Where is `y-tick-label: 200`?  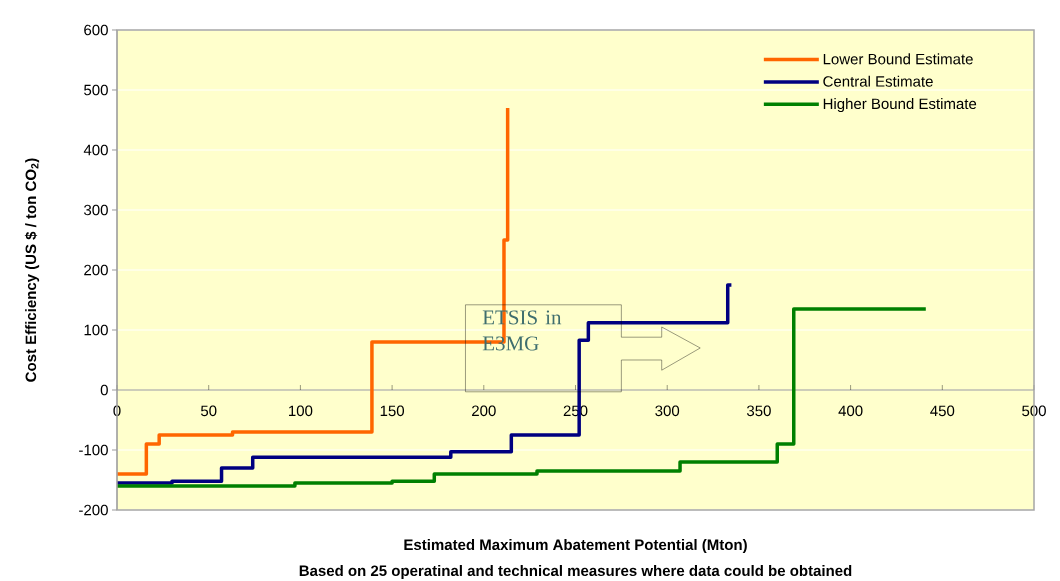 y-tick-label: 200 is located at coordinates (96, 270).